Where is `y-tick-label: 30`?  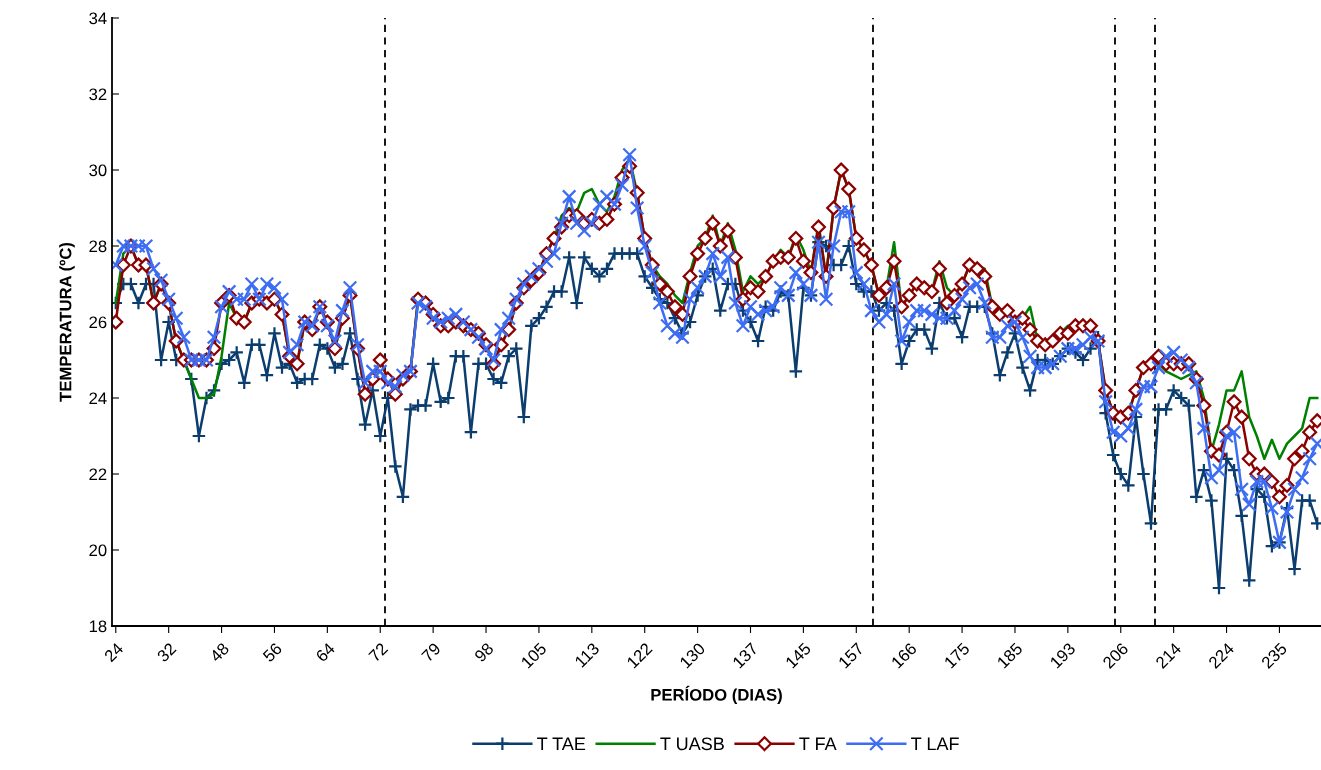
y-tick-label: 30 is located at coordinates (98, 170).